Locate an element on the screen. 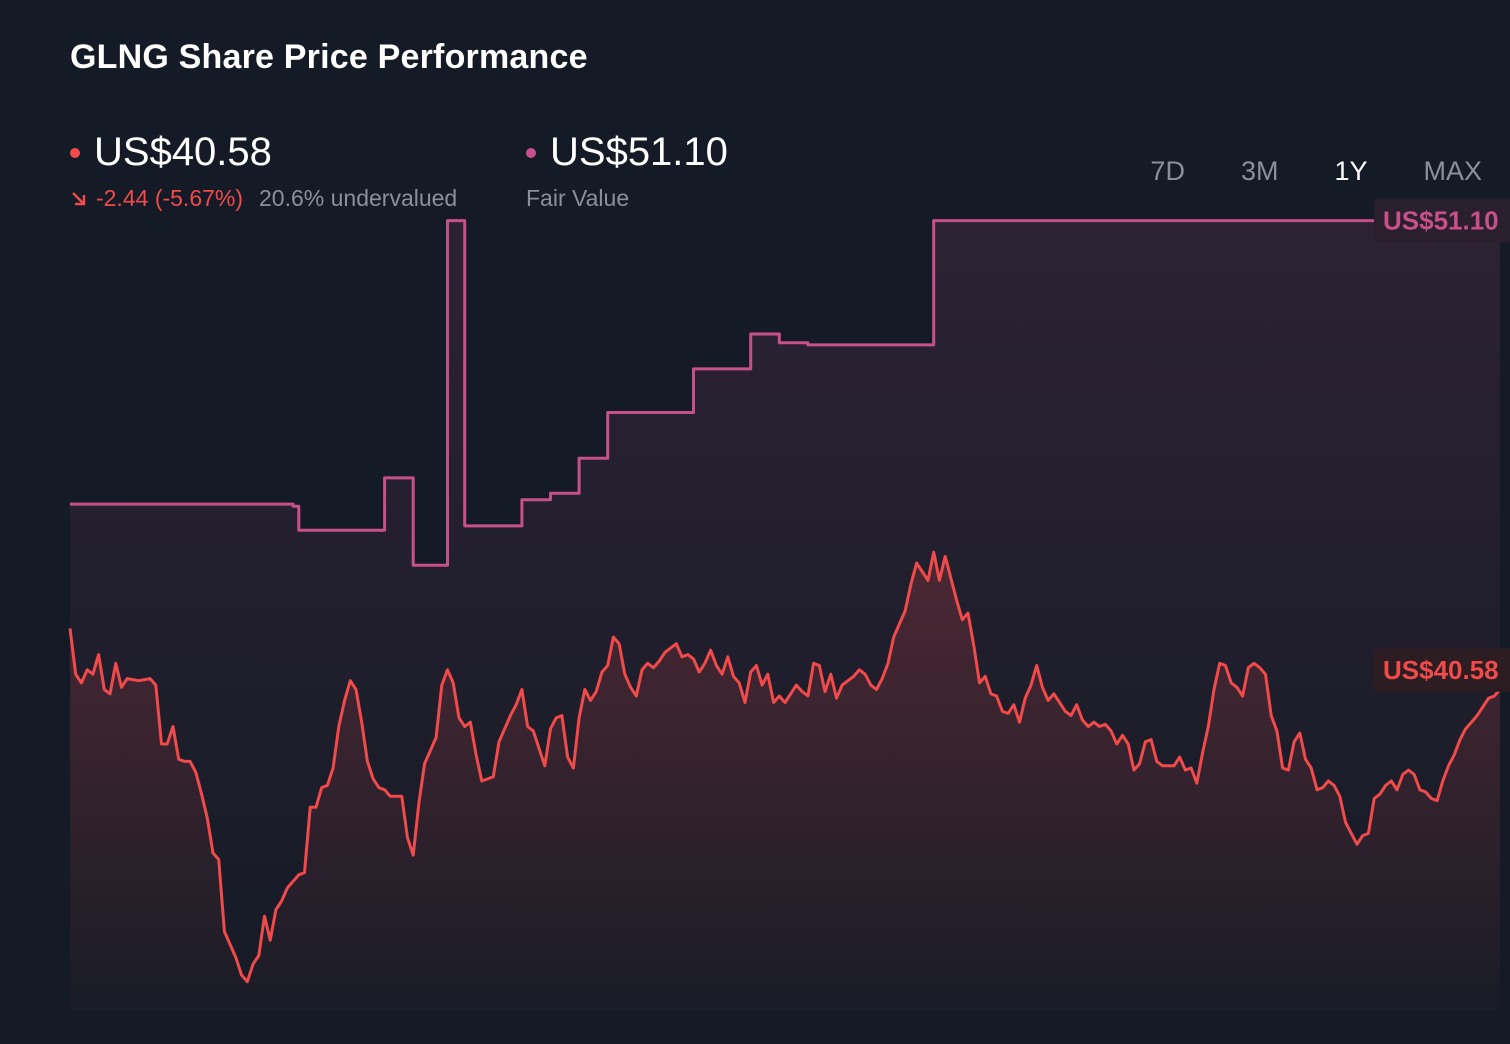 The height and width of the screenshot is (1044, 1510). fair-value-end-label: US$51.10 is located at coordinates (1442, 220).